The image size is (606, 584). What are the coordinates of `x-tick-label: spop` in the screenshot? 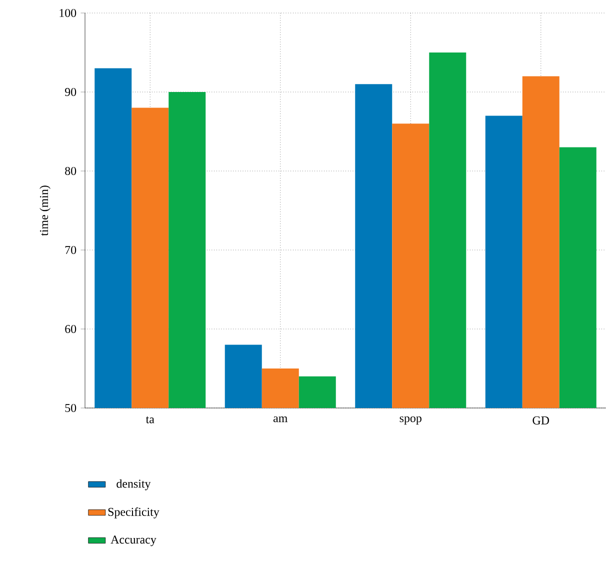 It's located at (411, 420).